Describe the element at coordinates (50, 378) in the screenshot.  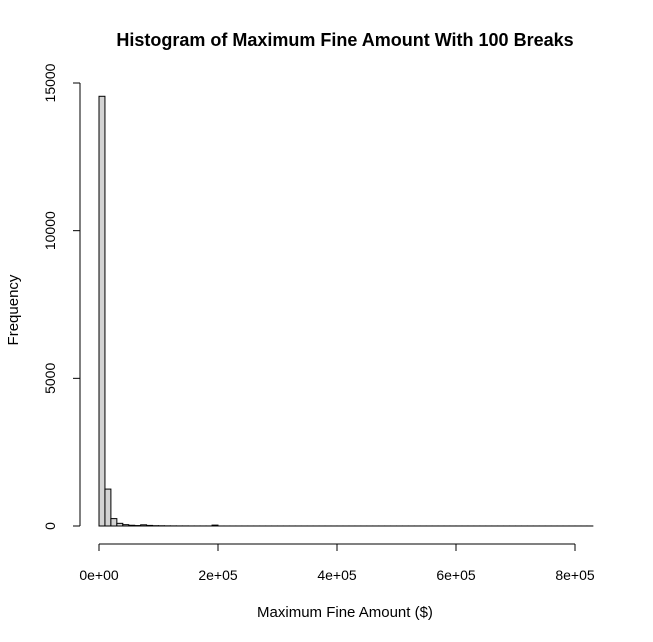
I see `y-tick-label: 5000` at that location.